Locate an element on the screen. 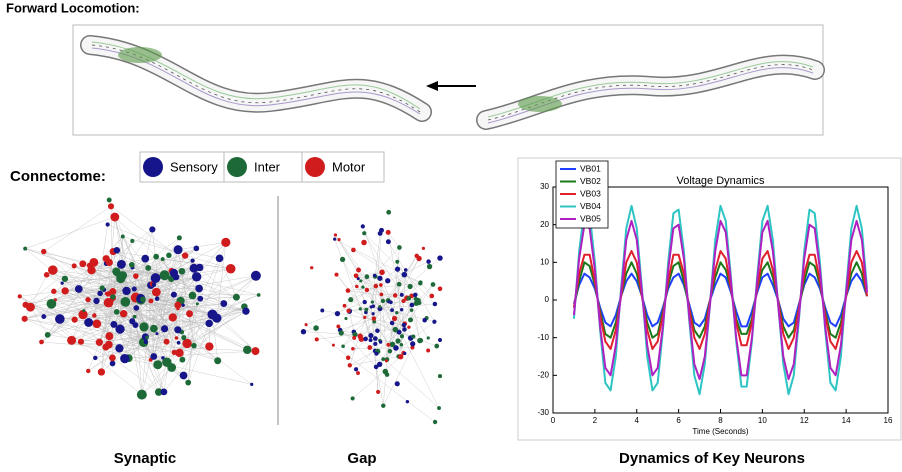 This screenshot has height=472, width=902. chart-title: Voltage Dynamics is located at coordinates (720, 181).